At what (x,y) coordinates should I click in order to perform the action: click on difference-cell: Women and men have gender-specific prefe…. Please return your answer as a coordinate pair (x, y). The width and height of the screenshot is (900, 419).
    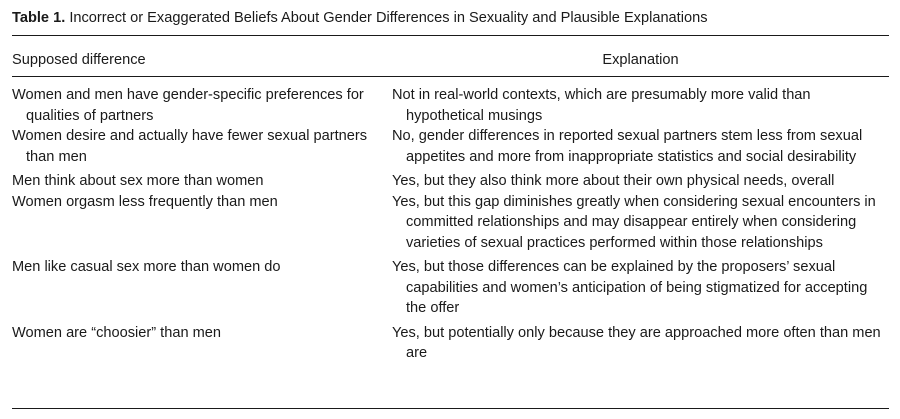
    Looking at the image, I should click on (188, 105).